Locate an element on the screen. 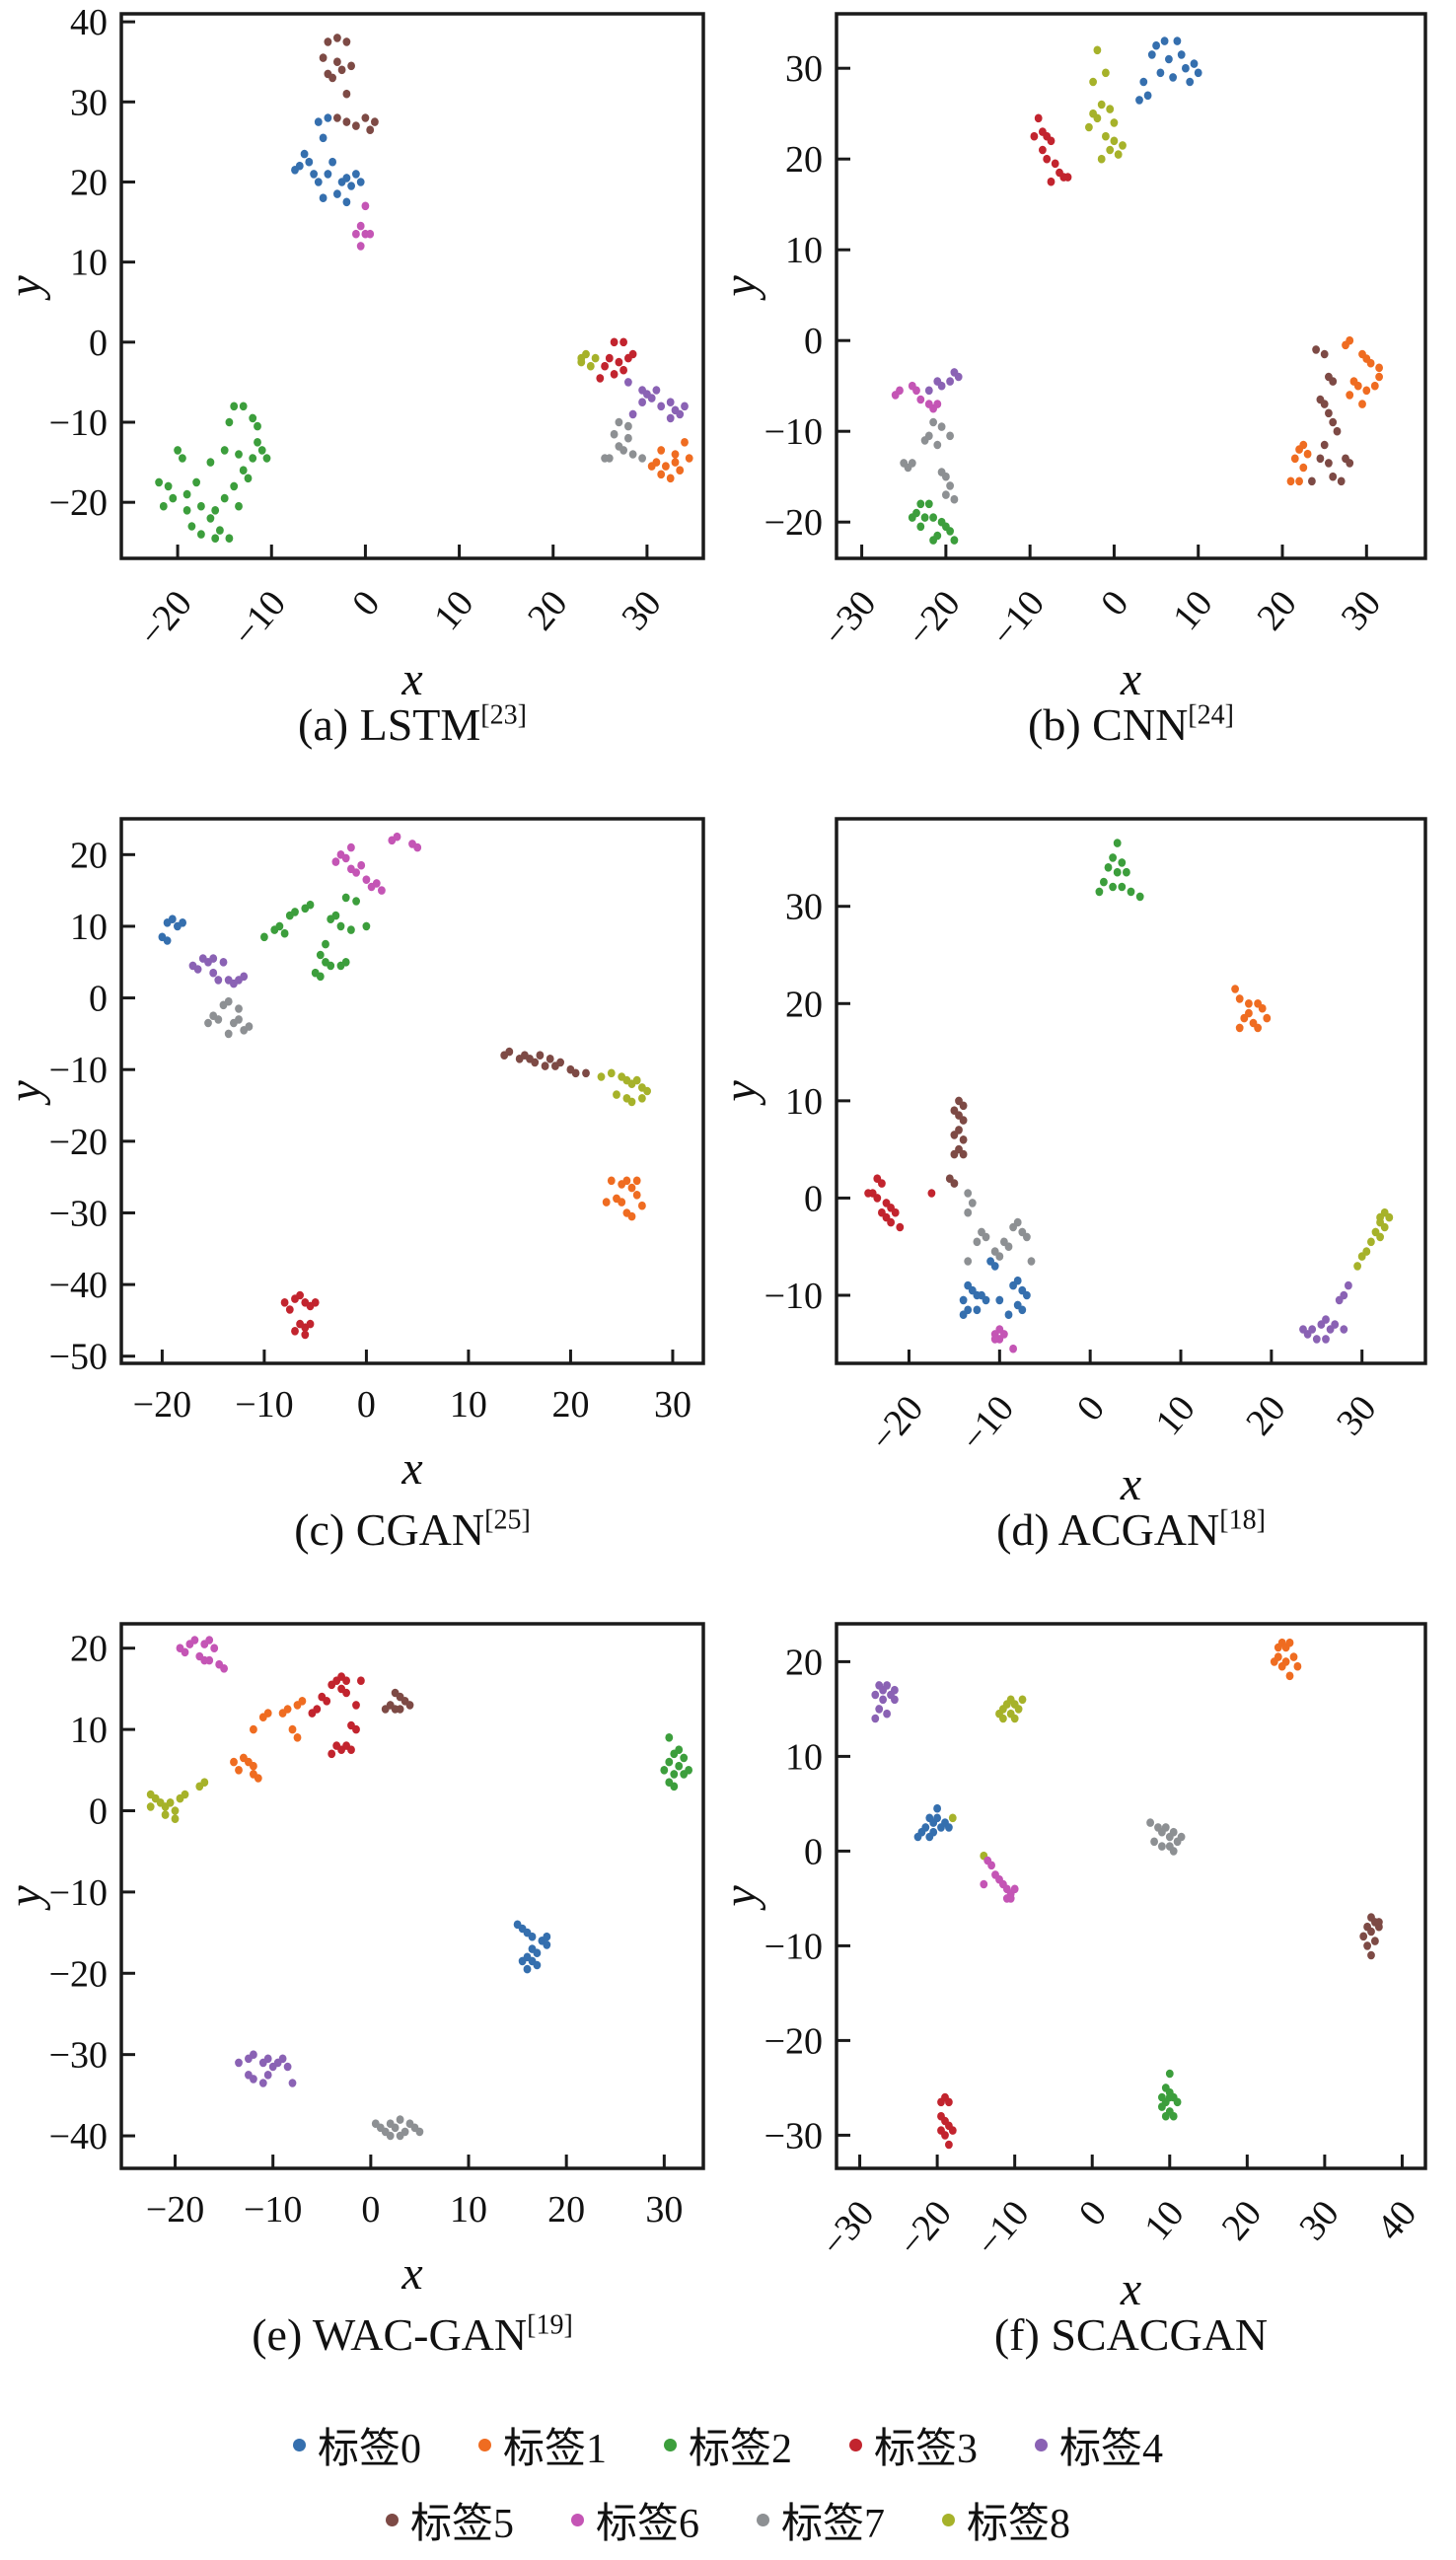  series-标签5 is located at coordinates (956, 1142).